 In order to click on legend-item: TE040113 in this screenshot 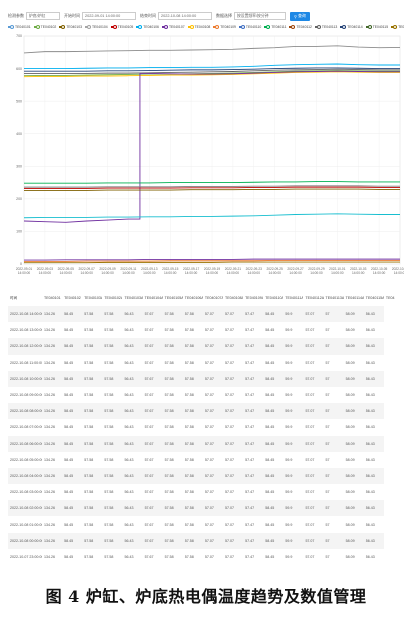, I will do `click(325, 26)`.